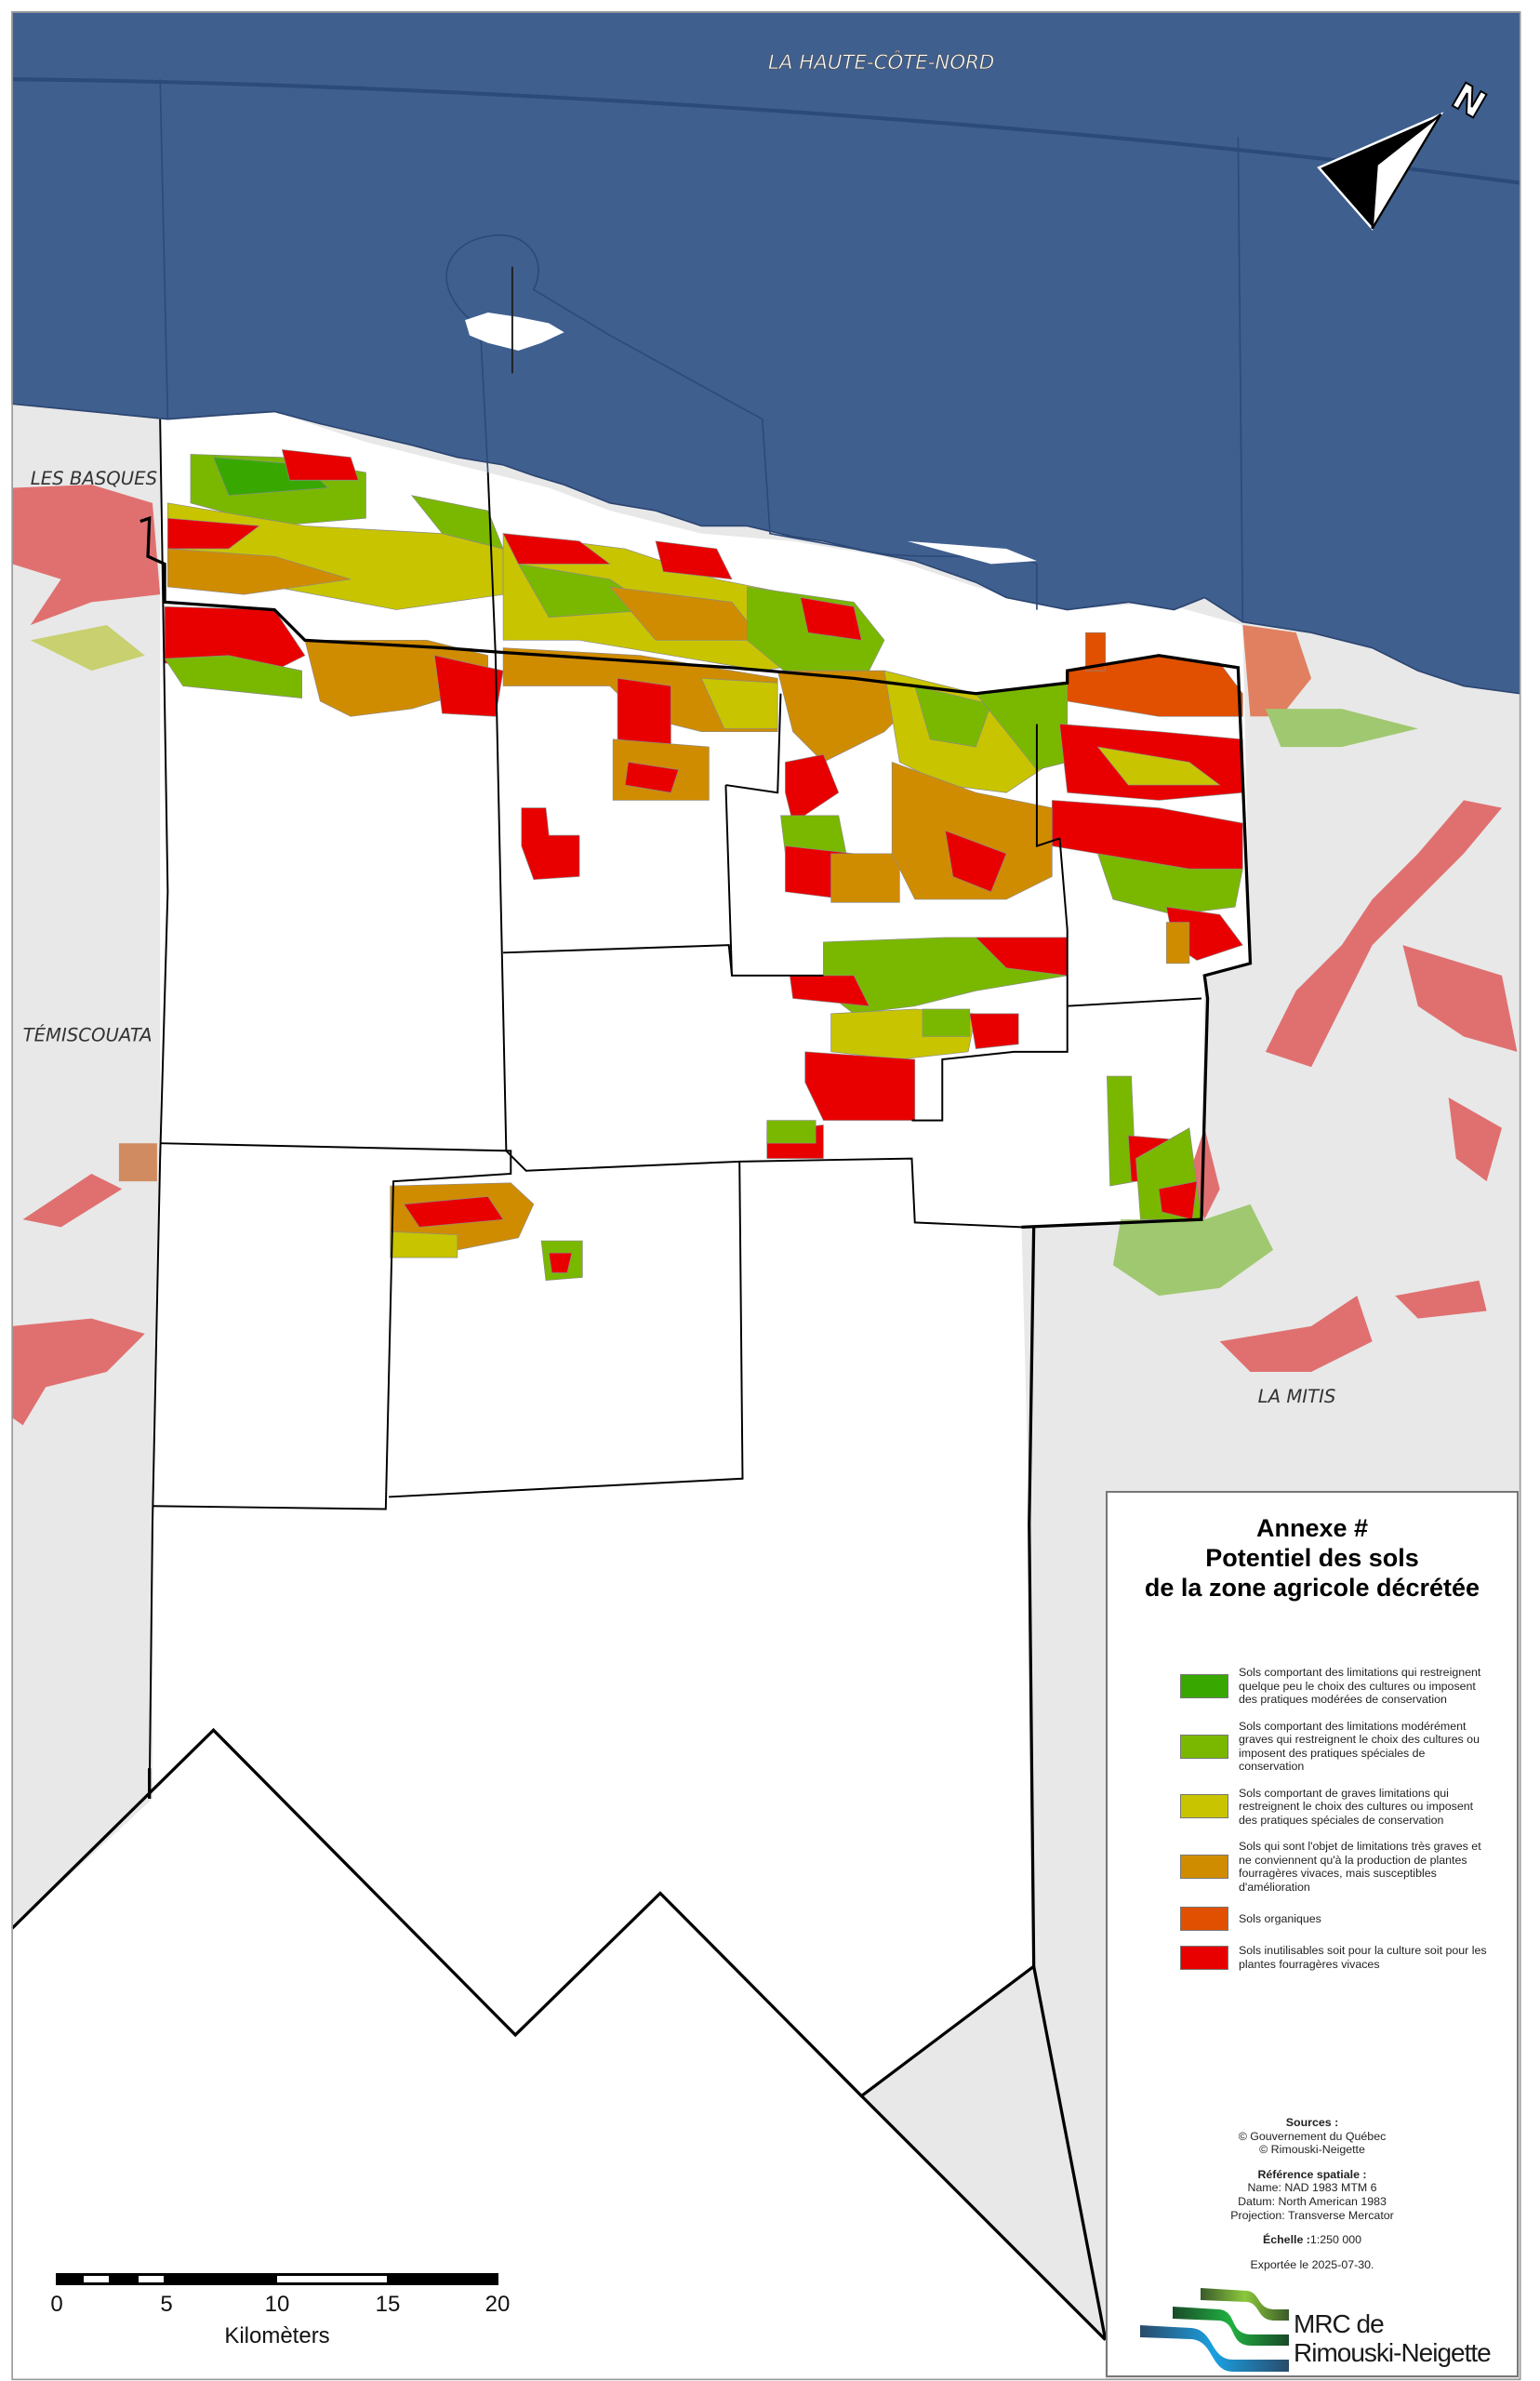  Describe the element at coordinates (1312, 2215) in the screenshot. I see `reference-line: Projection: Transverse Mercator` at that location.